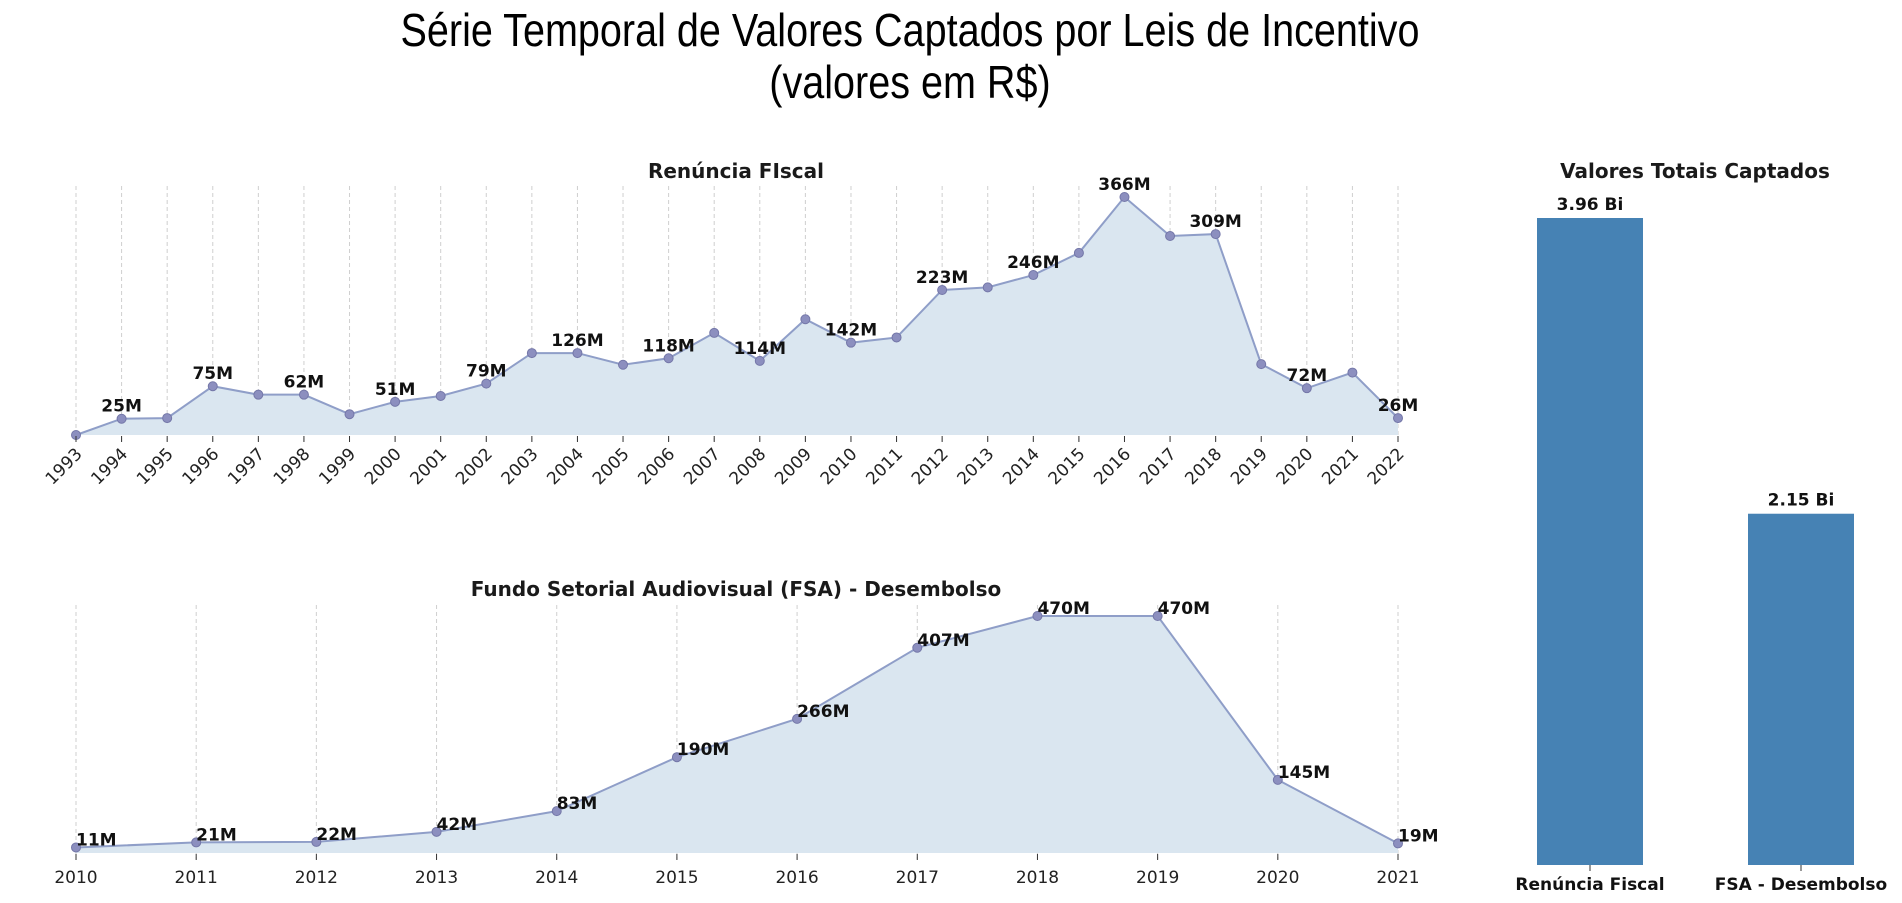 The width and height of the screenshot is (1902, 903). I want to click on fsa-tick-label: 2010, so click(75, 878).